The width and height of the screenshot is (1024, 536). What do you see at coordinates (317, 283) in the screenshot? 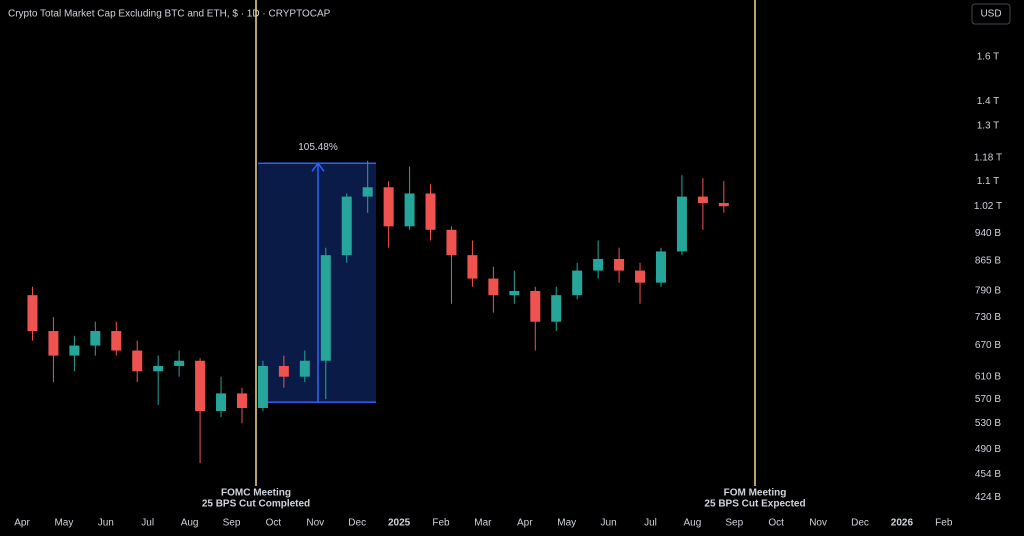
I see `measure-box` at bounding box center [317, 283].